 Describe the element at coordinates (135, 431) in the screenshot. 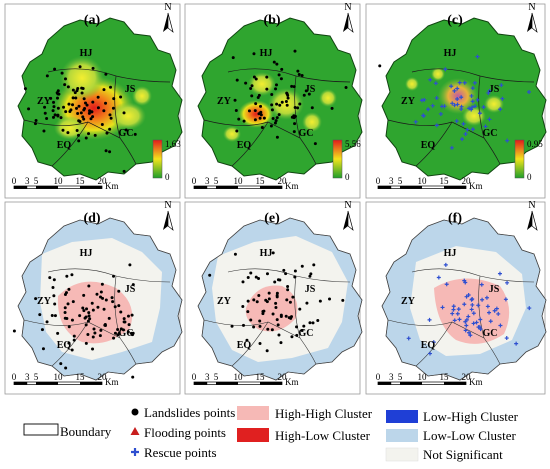

I see `flooding-point-icon` at that location.